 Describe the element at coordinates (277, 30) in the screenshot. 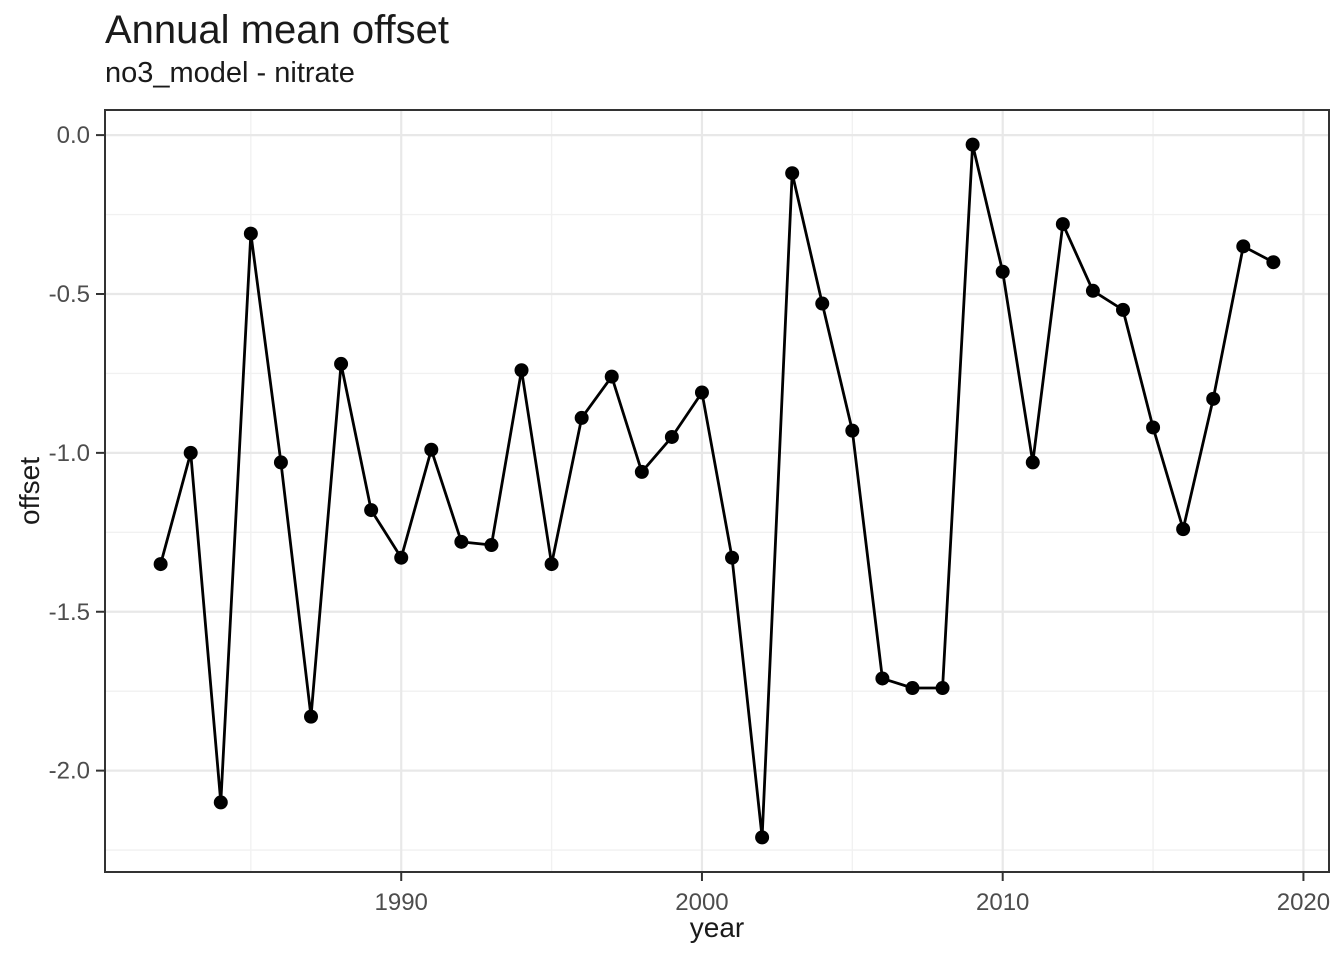

I see `chart-title: Annual mean offset` at that location.